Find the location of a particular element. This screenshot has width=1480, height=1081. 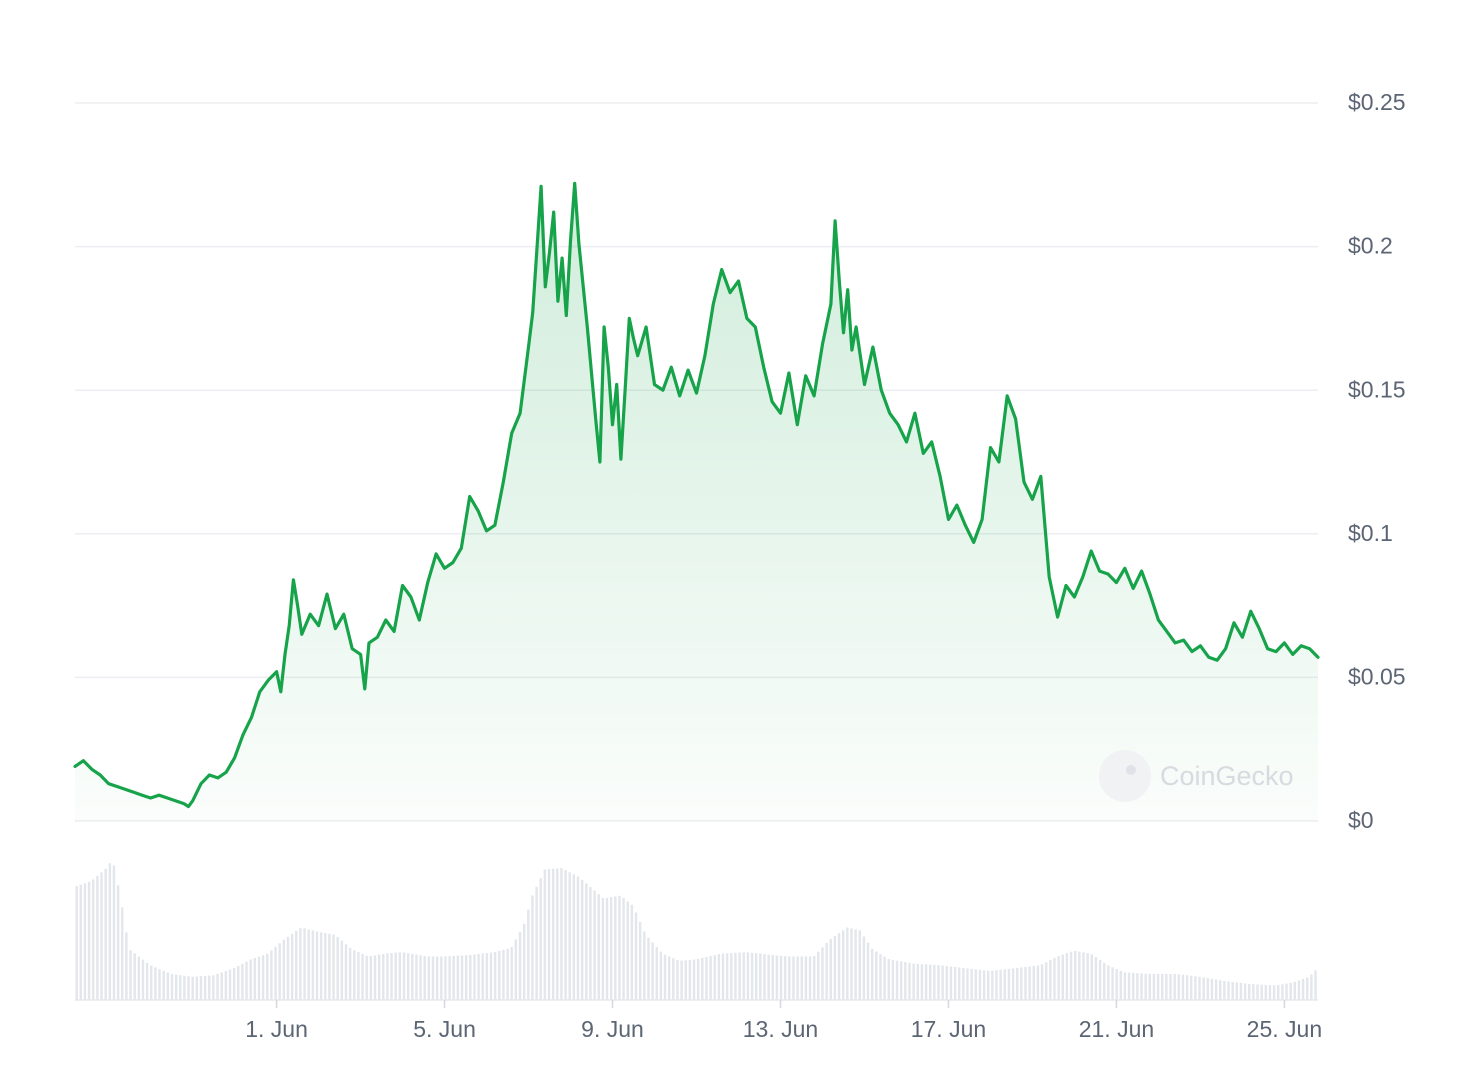

x-tick-label: 25. Jun is located at coordinates (1284, 1029).